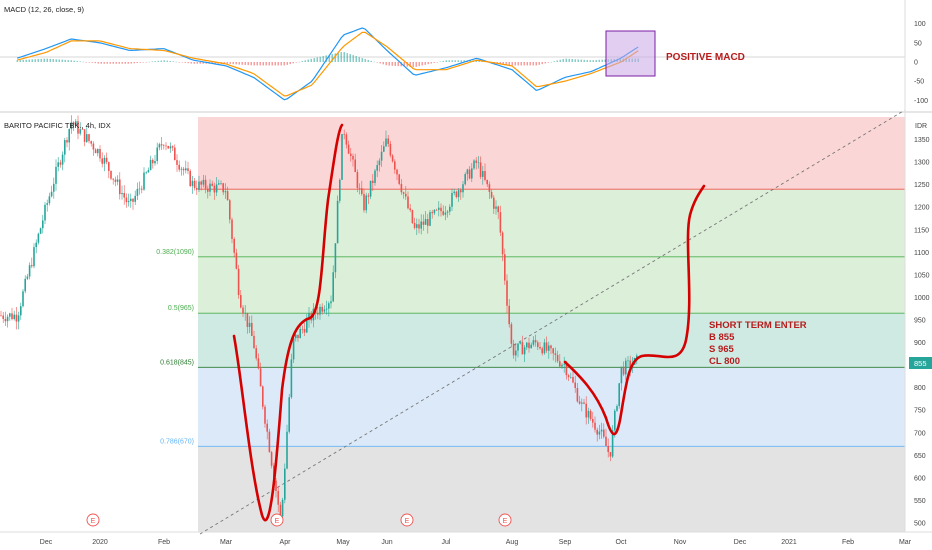  What do you see at coordinates (621, 542) in the screenshot?
I see `time-axis-tick-label: Oct` at bounding box center [621, 542].